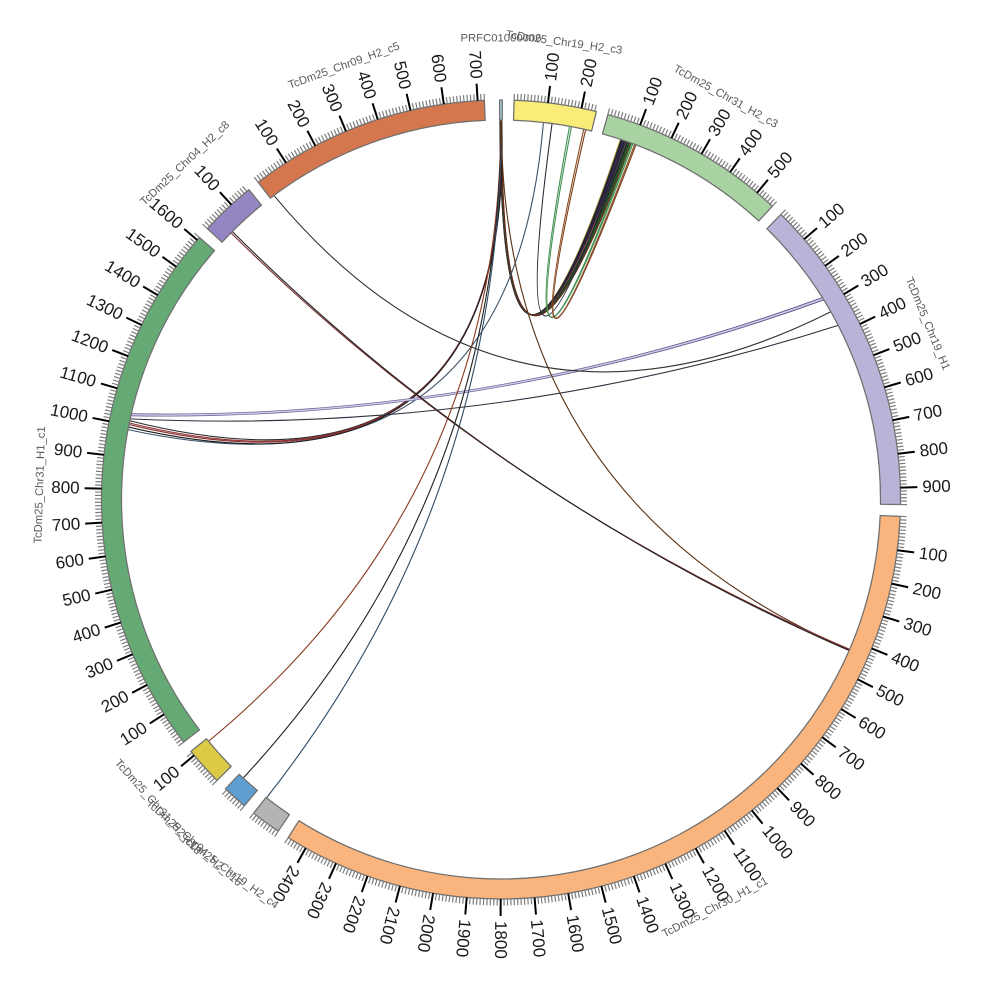 This screenshot has width=1000, height=1000. Describe the element at coordinates (538, 938) in the screenshot. I see `svg-text: 1700` at that location.